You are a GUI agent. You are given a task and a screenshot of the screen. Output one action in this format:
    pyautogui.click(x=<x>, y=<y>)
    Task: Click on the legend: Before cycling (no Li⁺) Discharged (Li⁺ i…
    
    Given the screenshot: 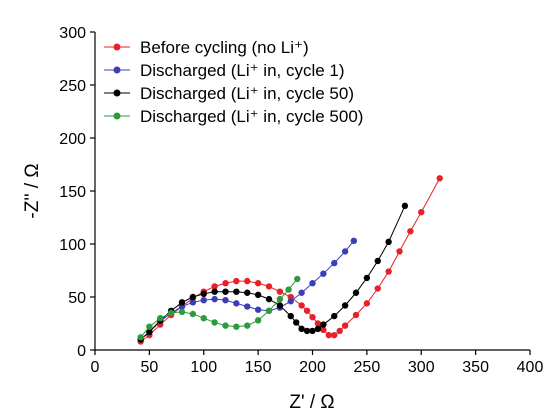 What is the action you would take?
    pyautogui.click(x=233, y=82)
    